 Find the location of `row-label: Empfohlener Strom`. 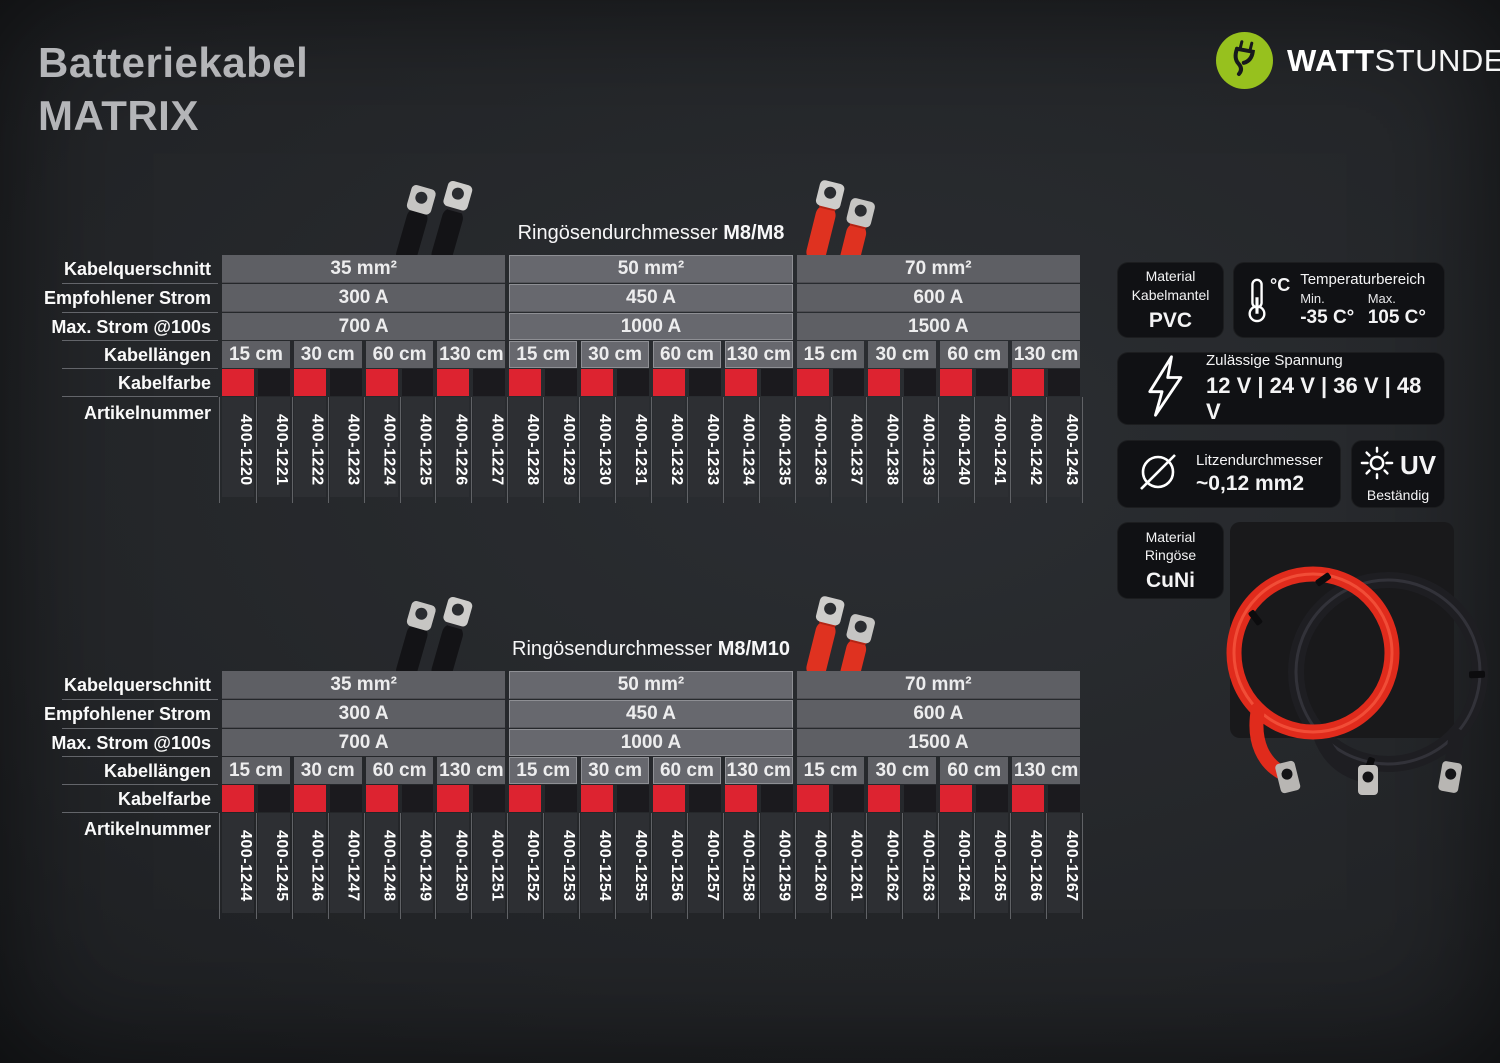

row-label: Empfohlener Strom is located at coordinates (109, 714).